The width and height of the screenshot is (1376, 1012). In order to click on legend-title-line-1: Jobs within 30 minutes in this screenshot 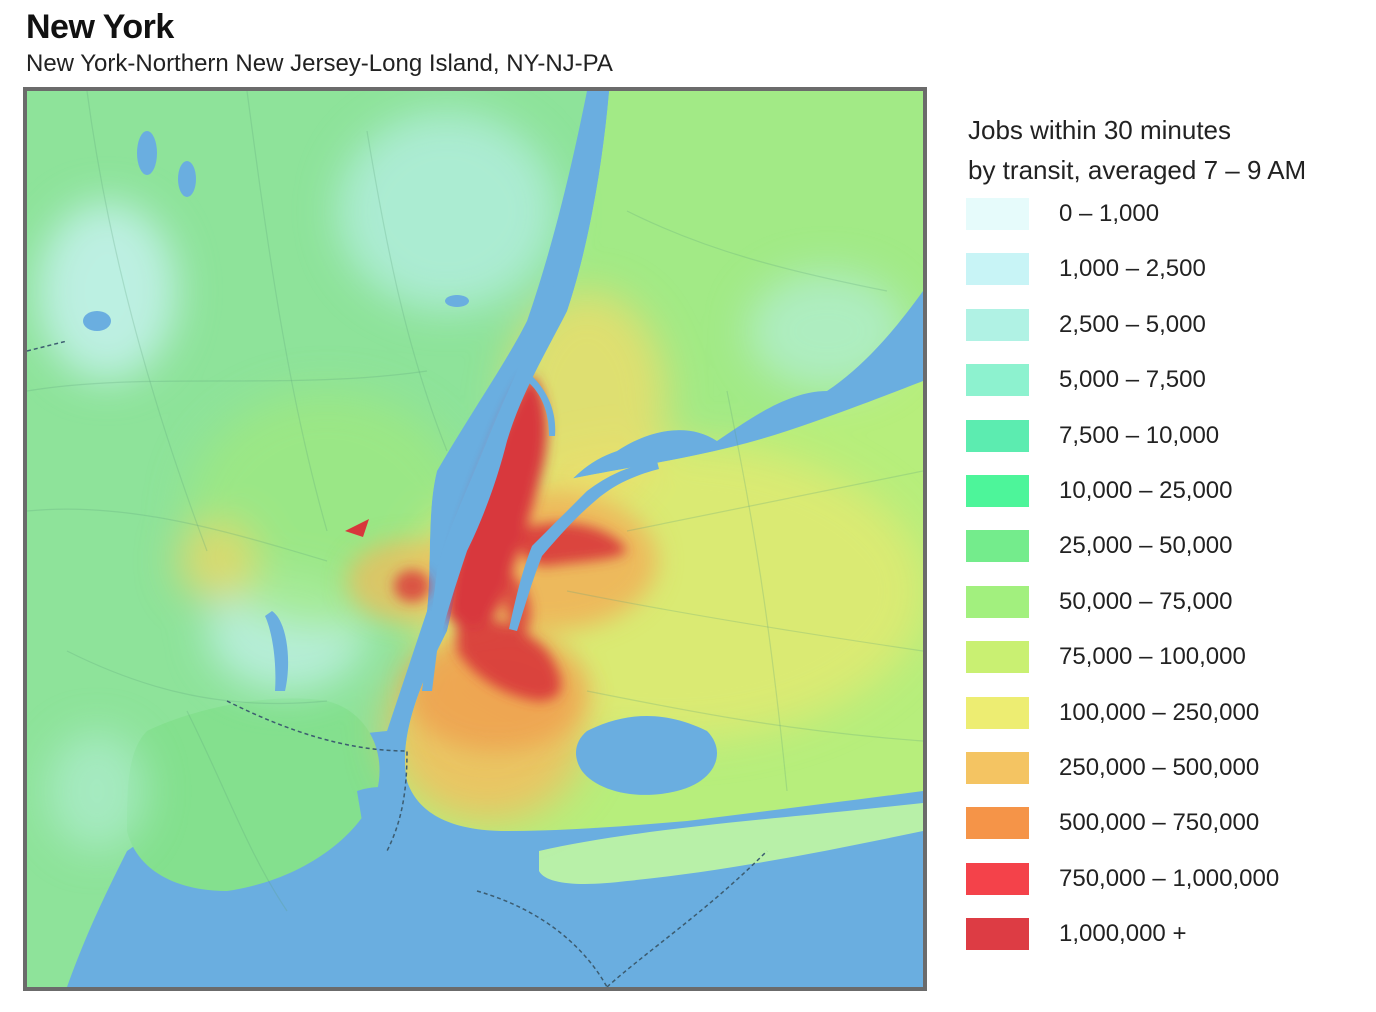, I will do `click(1100, 130)`.